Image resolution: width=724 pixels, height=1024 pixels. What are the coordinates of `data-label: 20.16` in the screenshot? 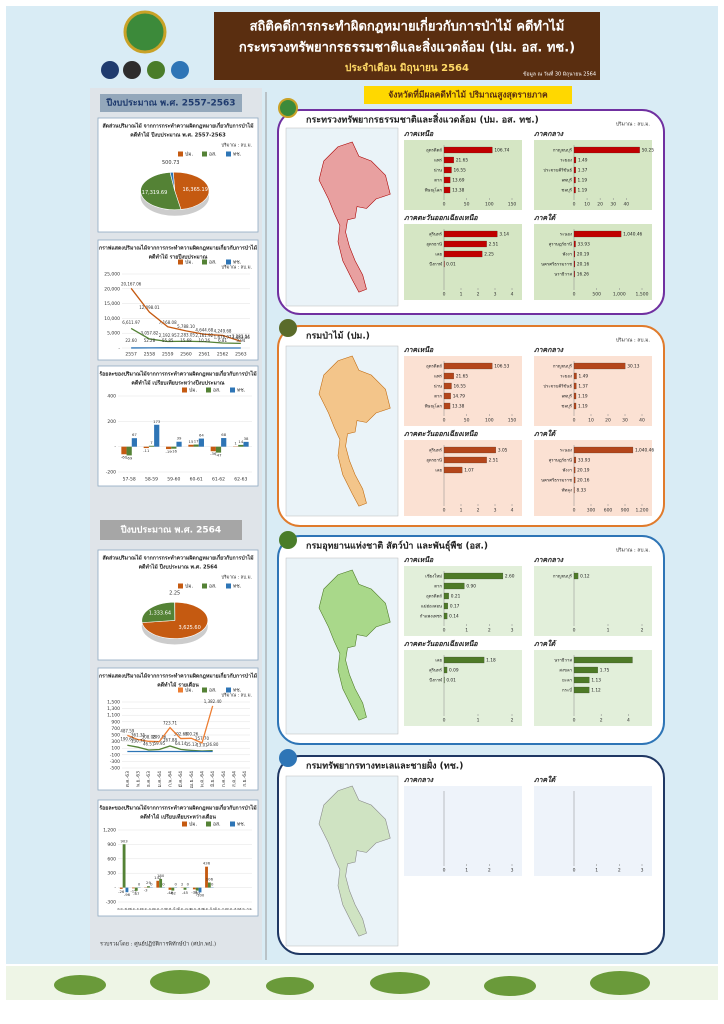 It's located at (583, 481).